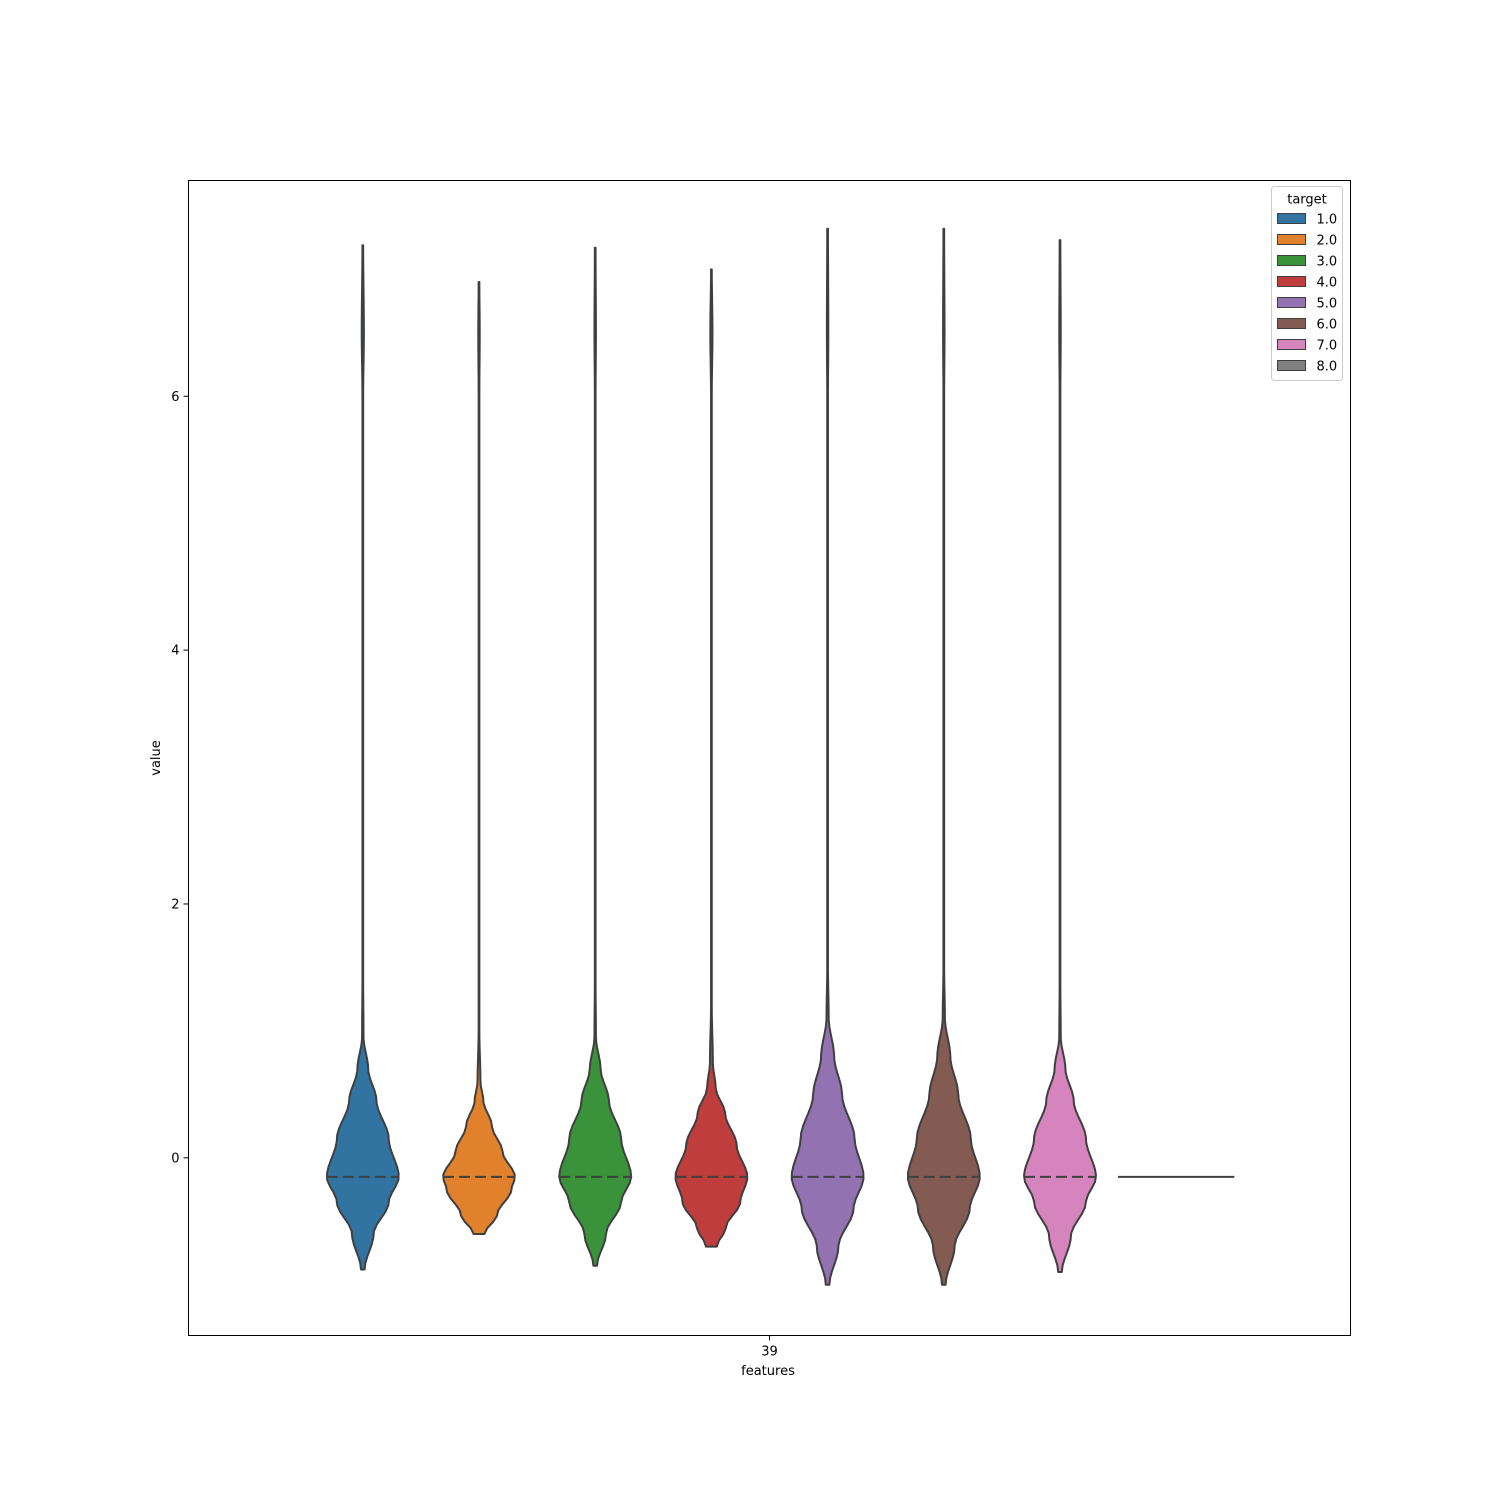 The height and width of the screenshot is (1500, 1500). Describe the element at coordinates (180, 778) in the screenshot. I see `y-axis-ticks: 0 2 4 6` at that location.